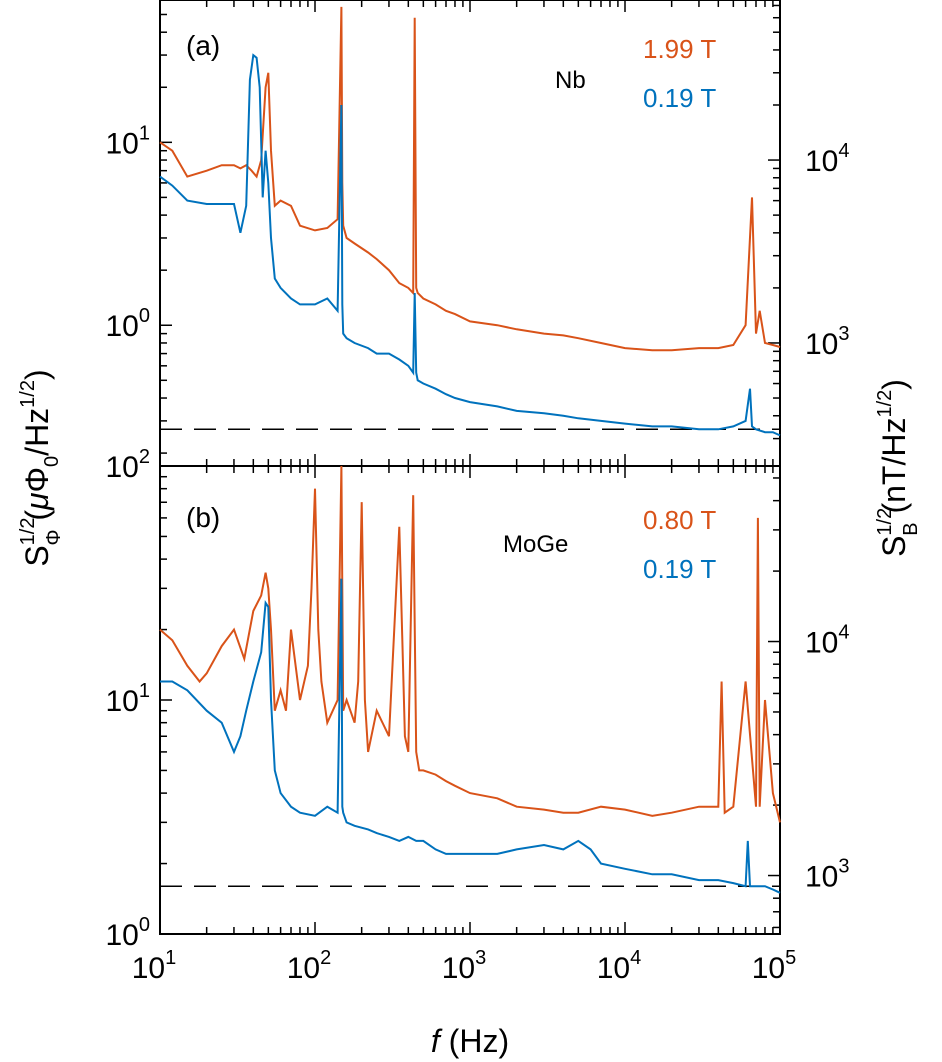 The image size is (942, 1062). Describe the element at coordinates (570, 80) in the screenshot. I see `panel-a-material: Nb` at that location.